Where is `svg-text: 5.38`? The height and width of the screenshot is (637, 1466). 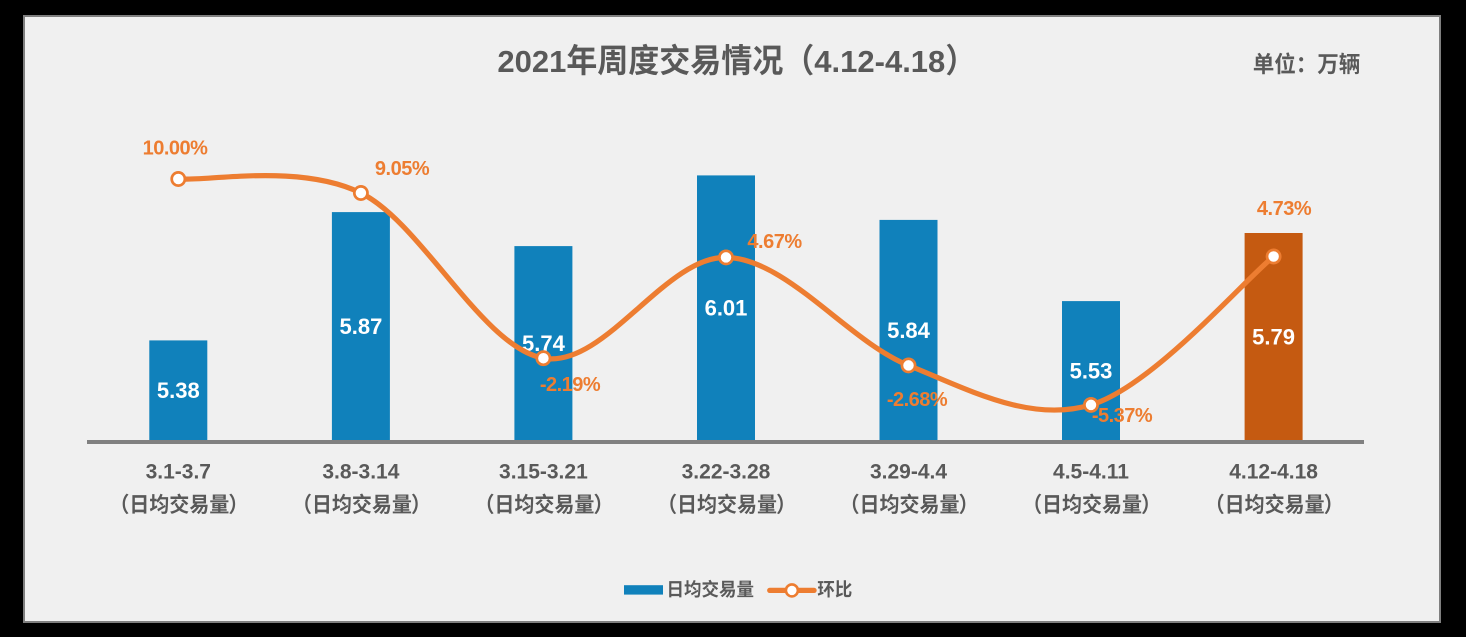 svg-text: 5.38 is located at coordinates (178, 390).